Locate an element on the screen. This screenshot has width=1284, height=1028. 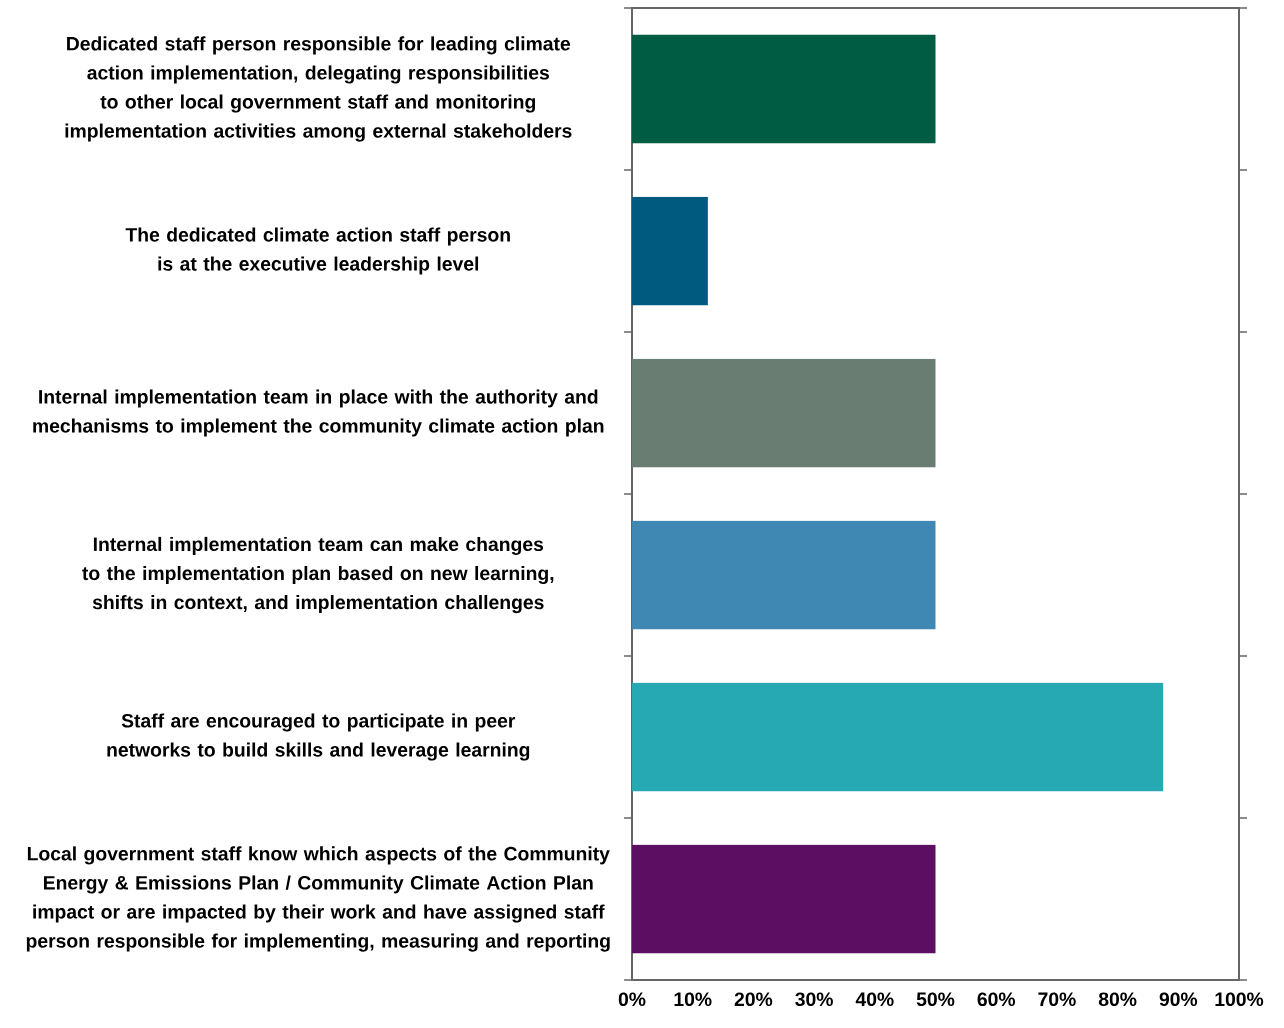
x-tick-label: 20% is located at coordinates (753, 999).